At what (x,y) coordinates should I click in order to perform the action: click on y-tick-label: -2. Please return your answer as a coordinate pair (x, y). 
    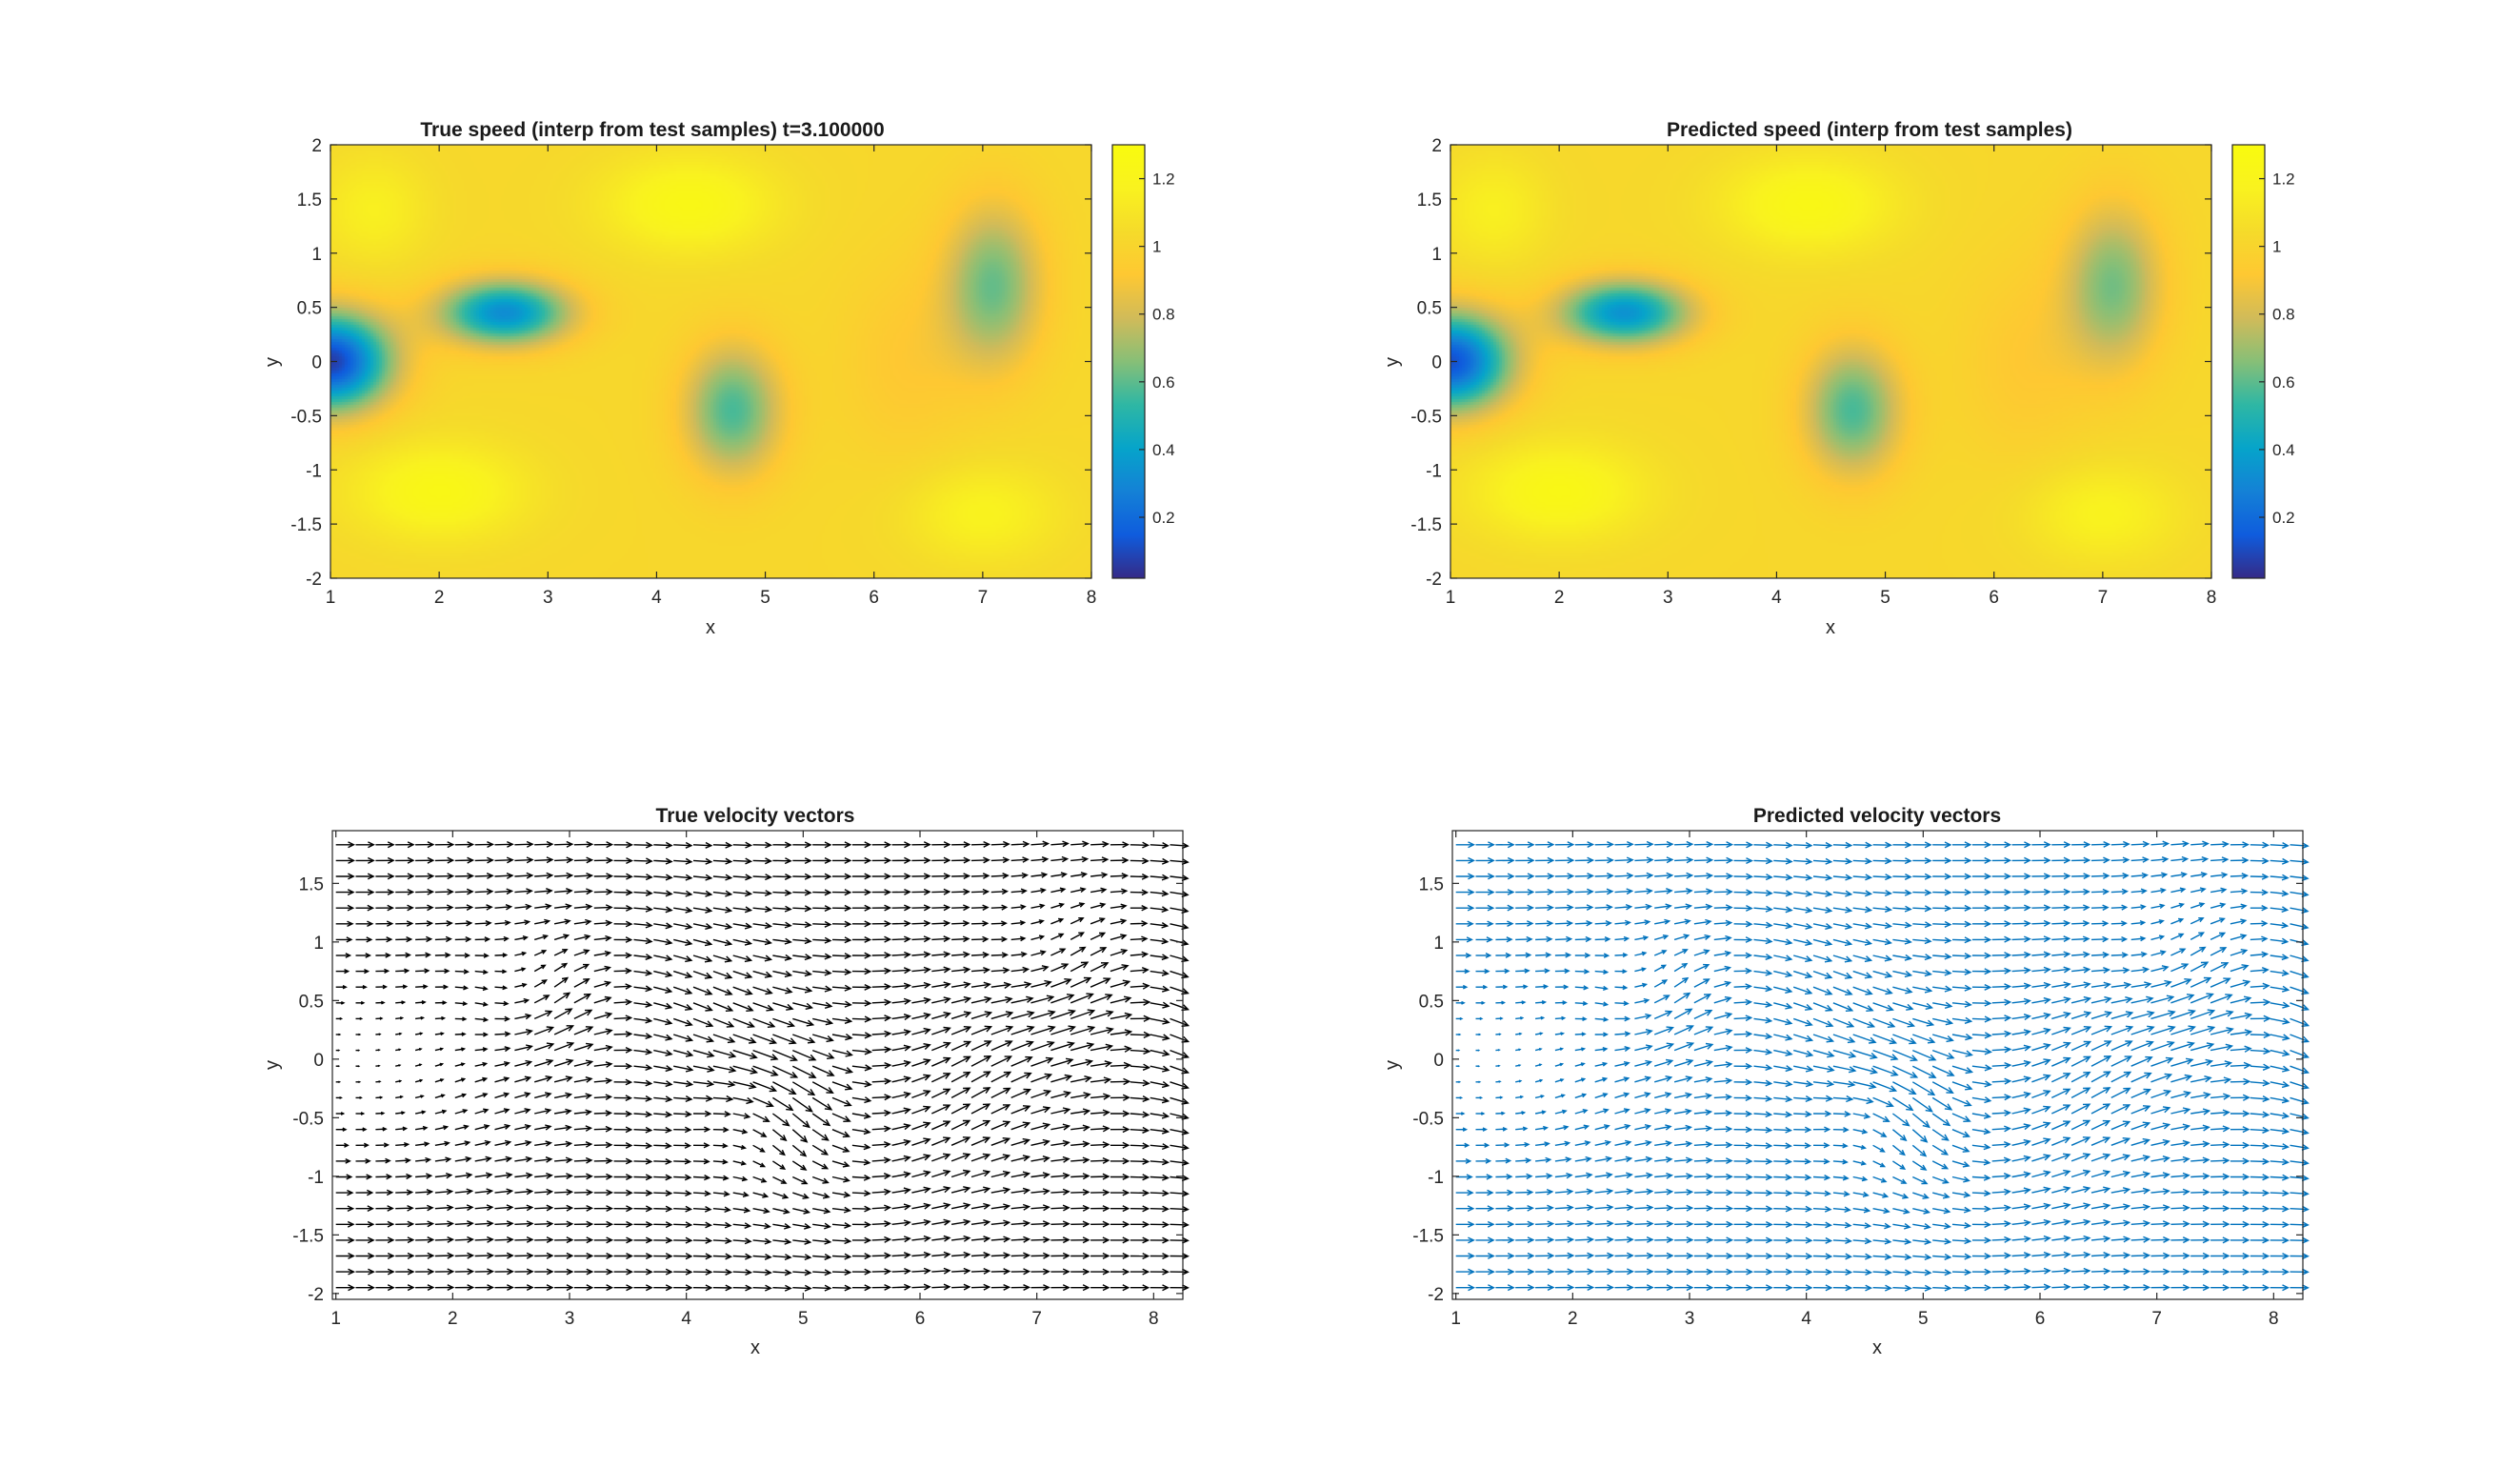
    Looking at the image, I should click on (316, 1295).